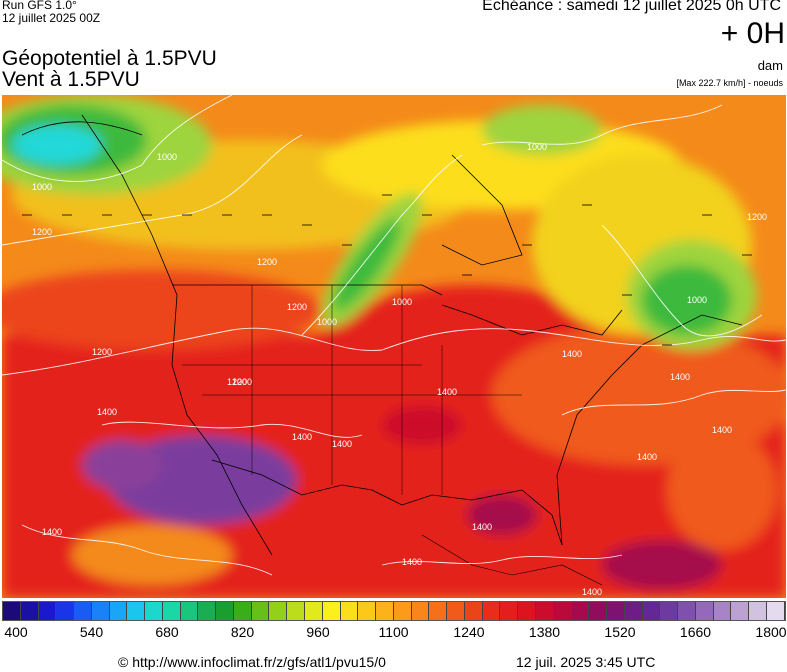 This screenshot has width=787, height=672. I want to click on color-scale-bar, so click(394, 611).